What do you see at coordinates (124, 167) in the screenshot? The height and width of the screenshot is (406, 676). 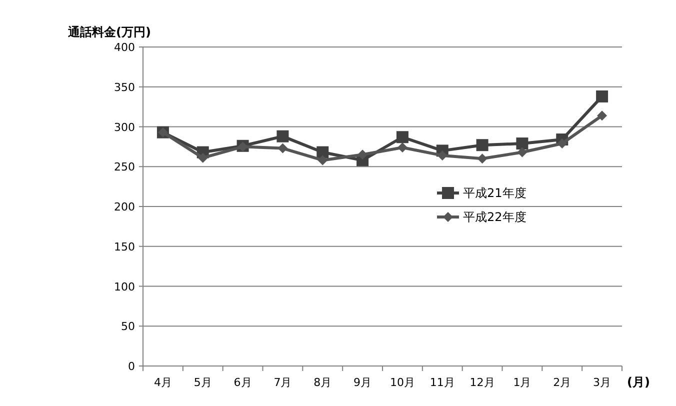 I see `y-tick-label: 250` at bounding box center [124, 167].